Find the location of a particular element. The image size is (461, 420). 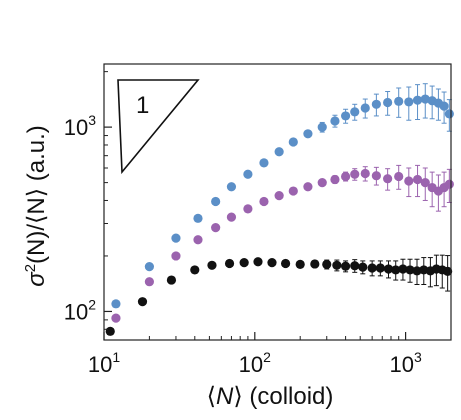

x-tick-label: 10² is located at coordinates (255, 363).